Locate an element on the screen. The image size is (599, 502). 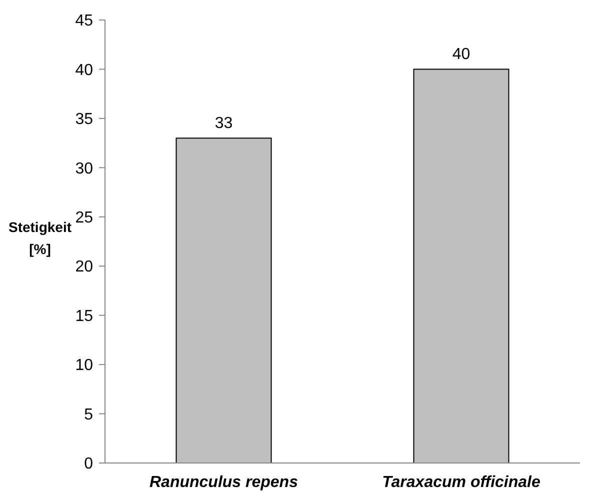
y-tick-label: 5 is located at coordinates (89, 415).